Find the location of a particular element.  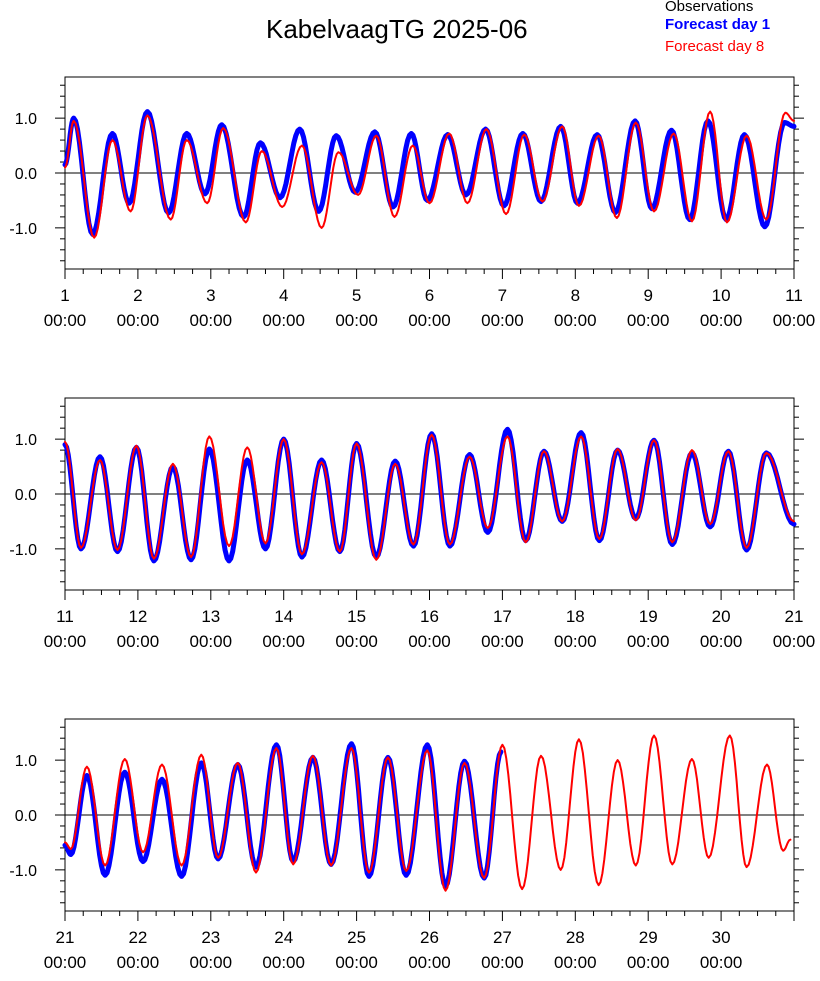

legend-observations: Observations is located at coordinates (709, 7).